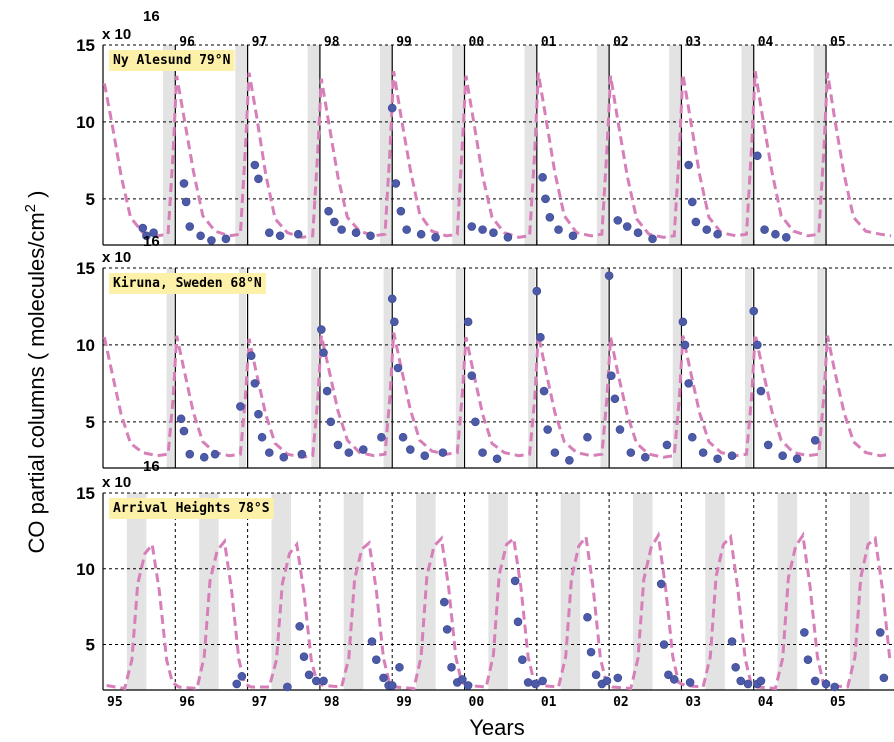 The height and width of the screenshot is (742, 894). What do you see at coordinates (115, 702) in the screenshot?
I see `x-tick-label: 95` at bounding box center [115, 702].